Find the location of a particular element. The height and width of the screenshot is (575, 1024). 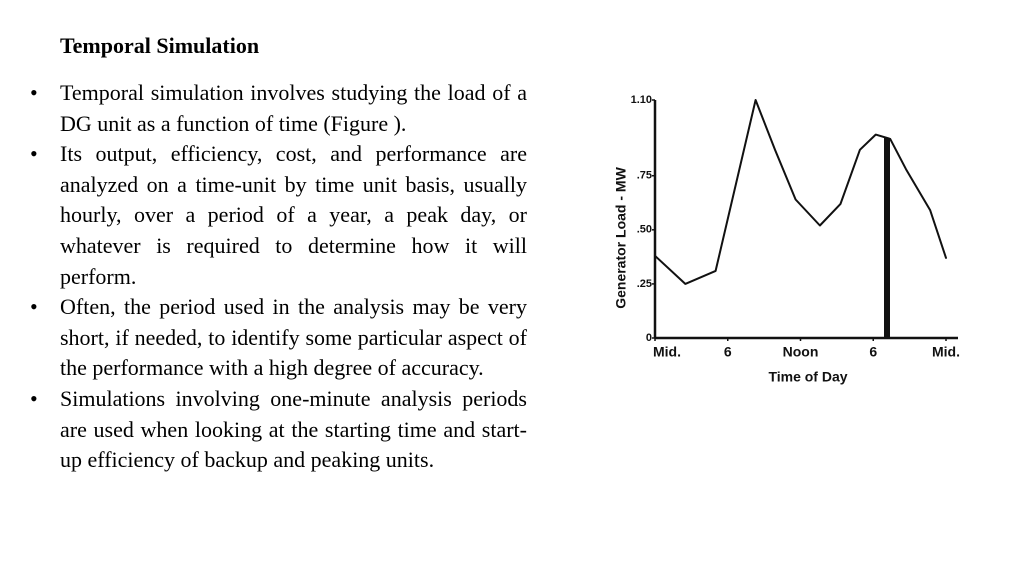

y-tick-label: .75 is located at coordinates (644, 176).